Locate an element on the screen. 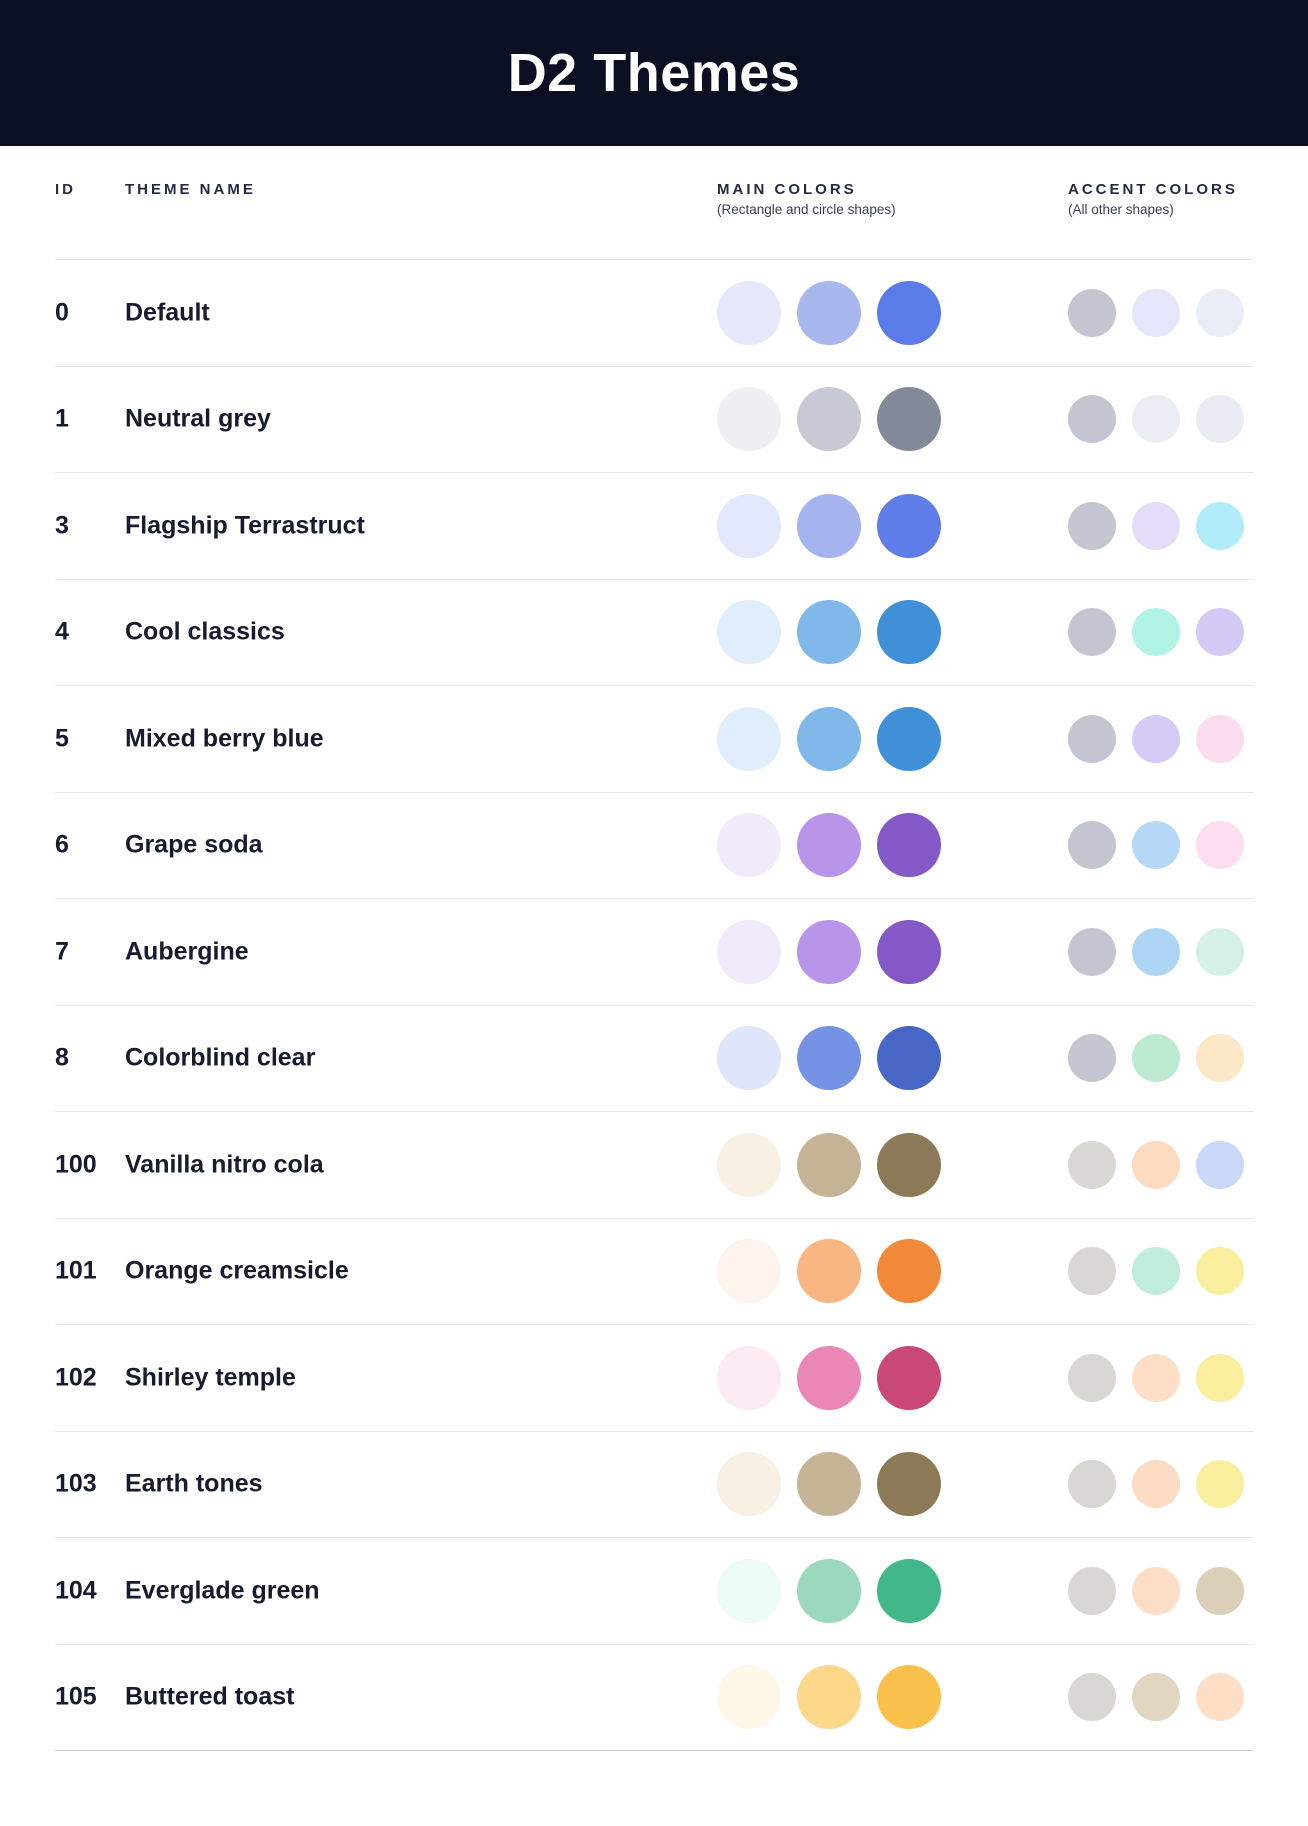 The width and height of the screenshot is (1308, 1826). page-header: D2 Themes is located at coordinates (654, 73).